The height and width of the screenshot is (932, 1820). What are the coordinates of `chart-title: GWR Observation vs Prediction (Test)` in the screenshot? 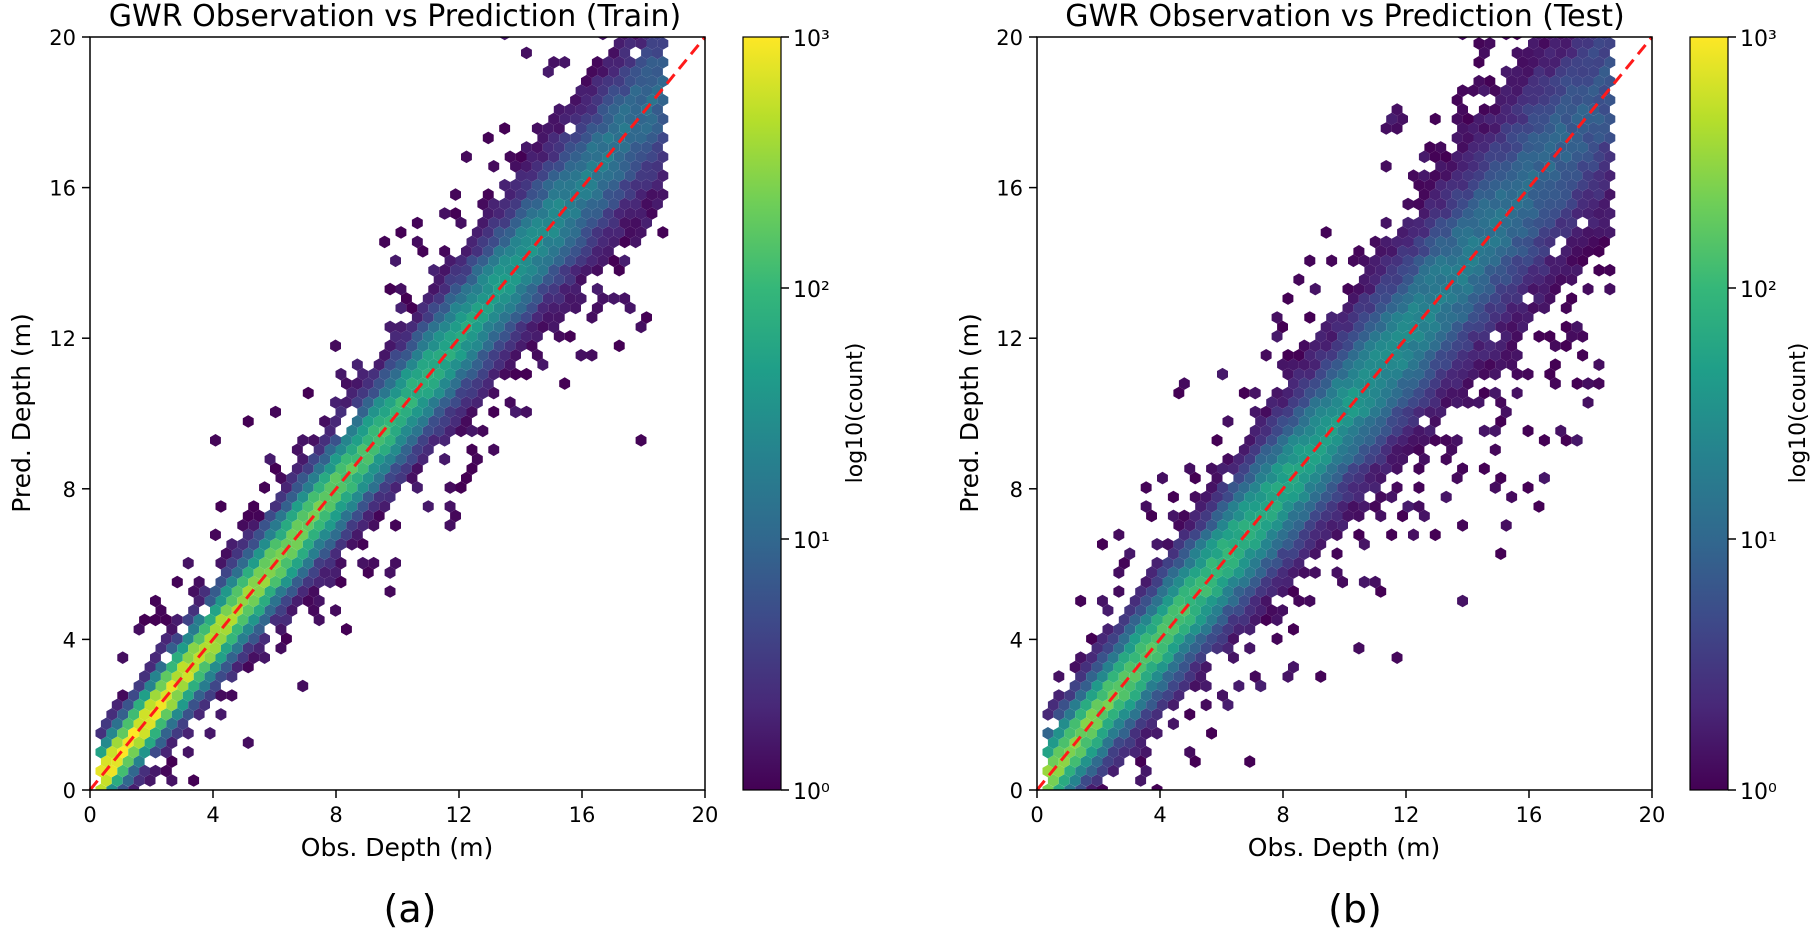 It's located at (1344, 17).